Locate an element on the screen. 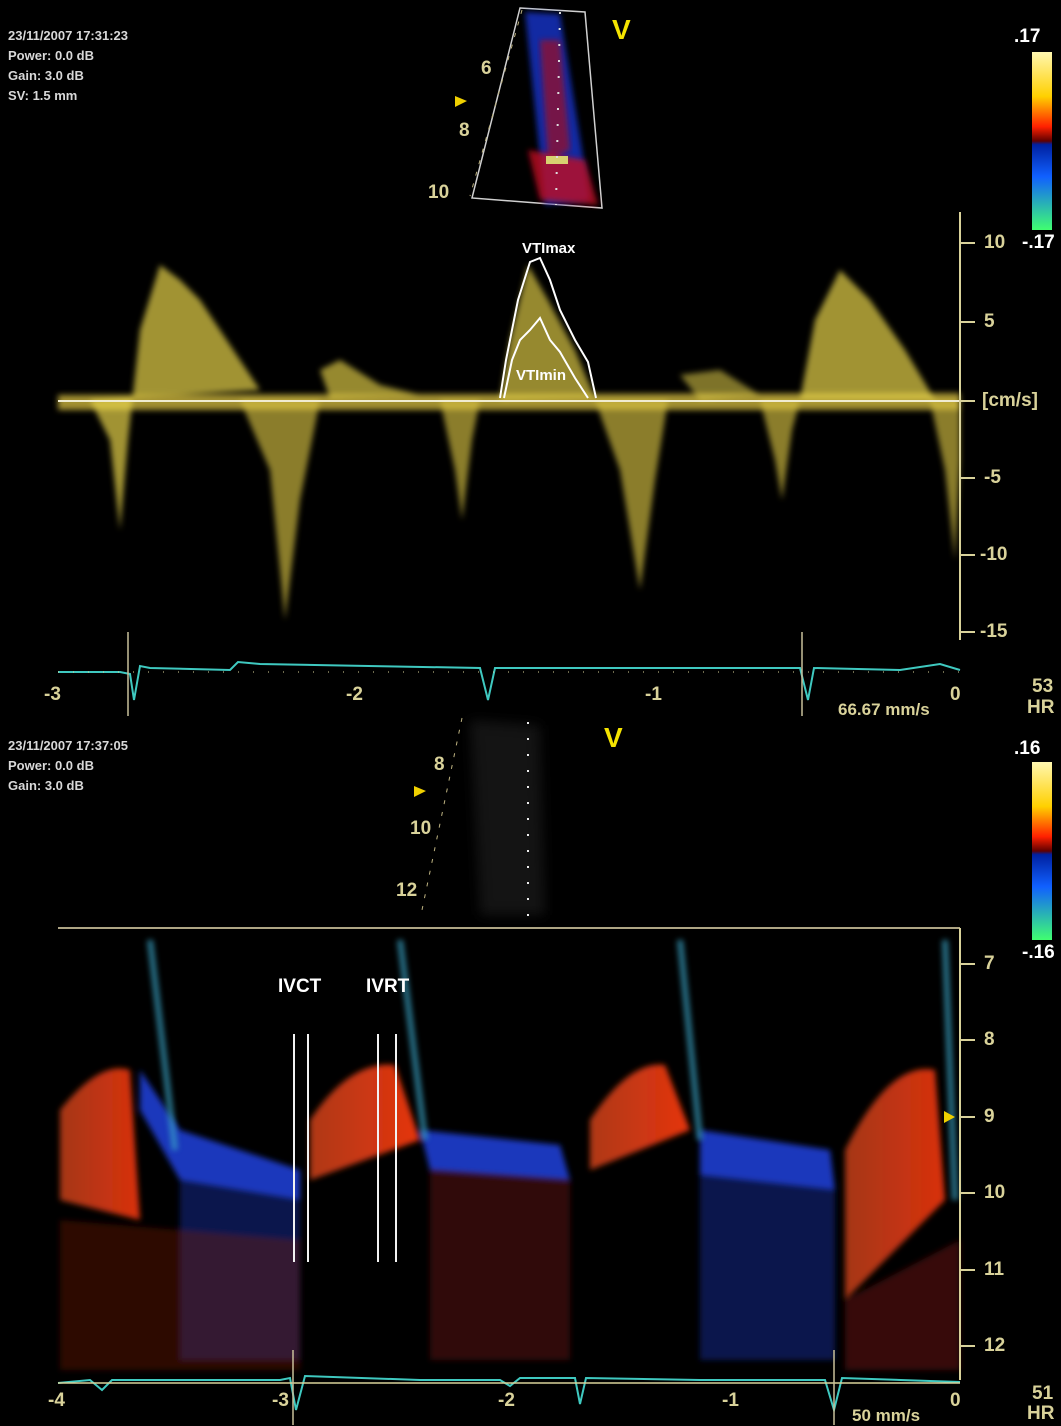 The width and height of the screenshot is (1061, 1426). top-sector-image is located at coordinates (529, 108).